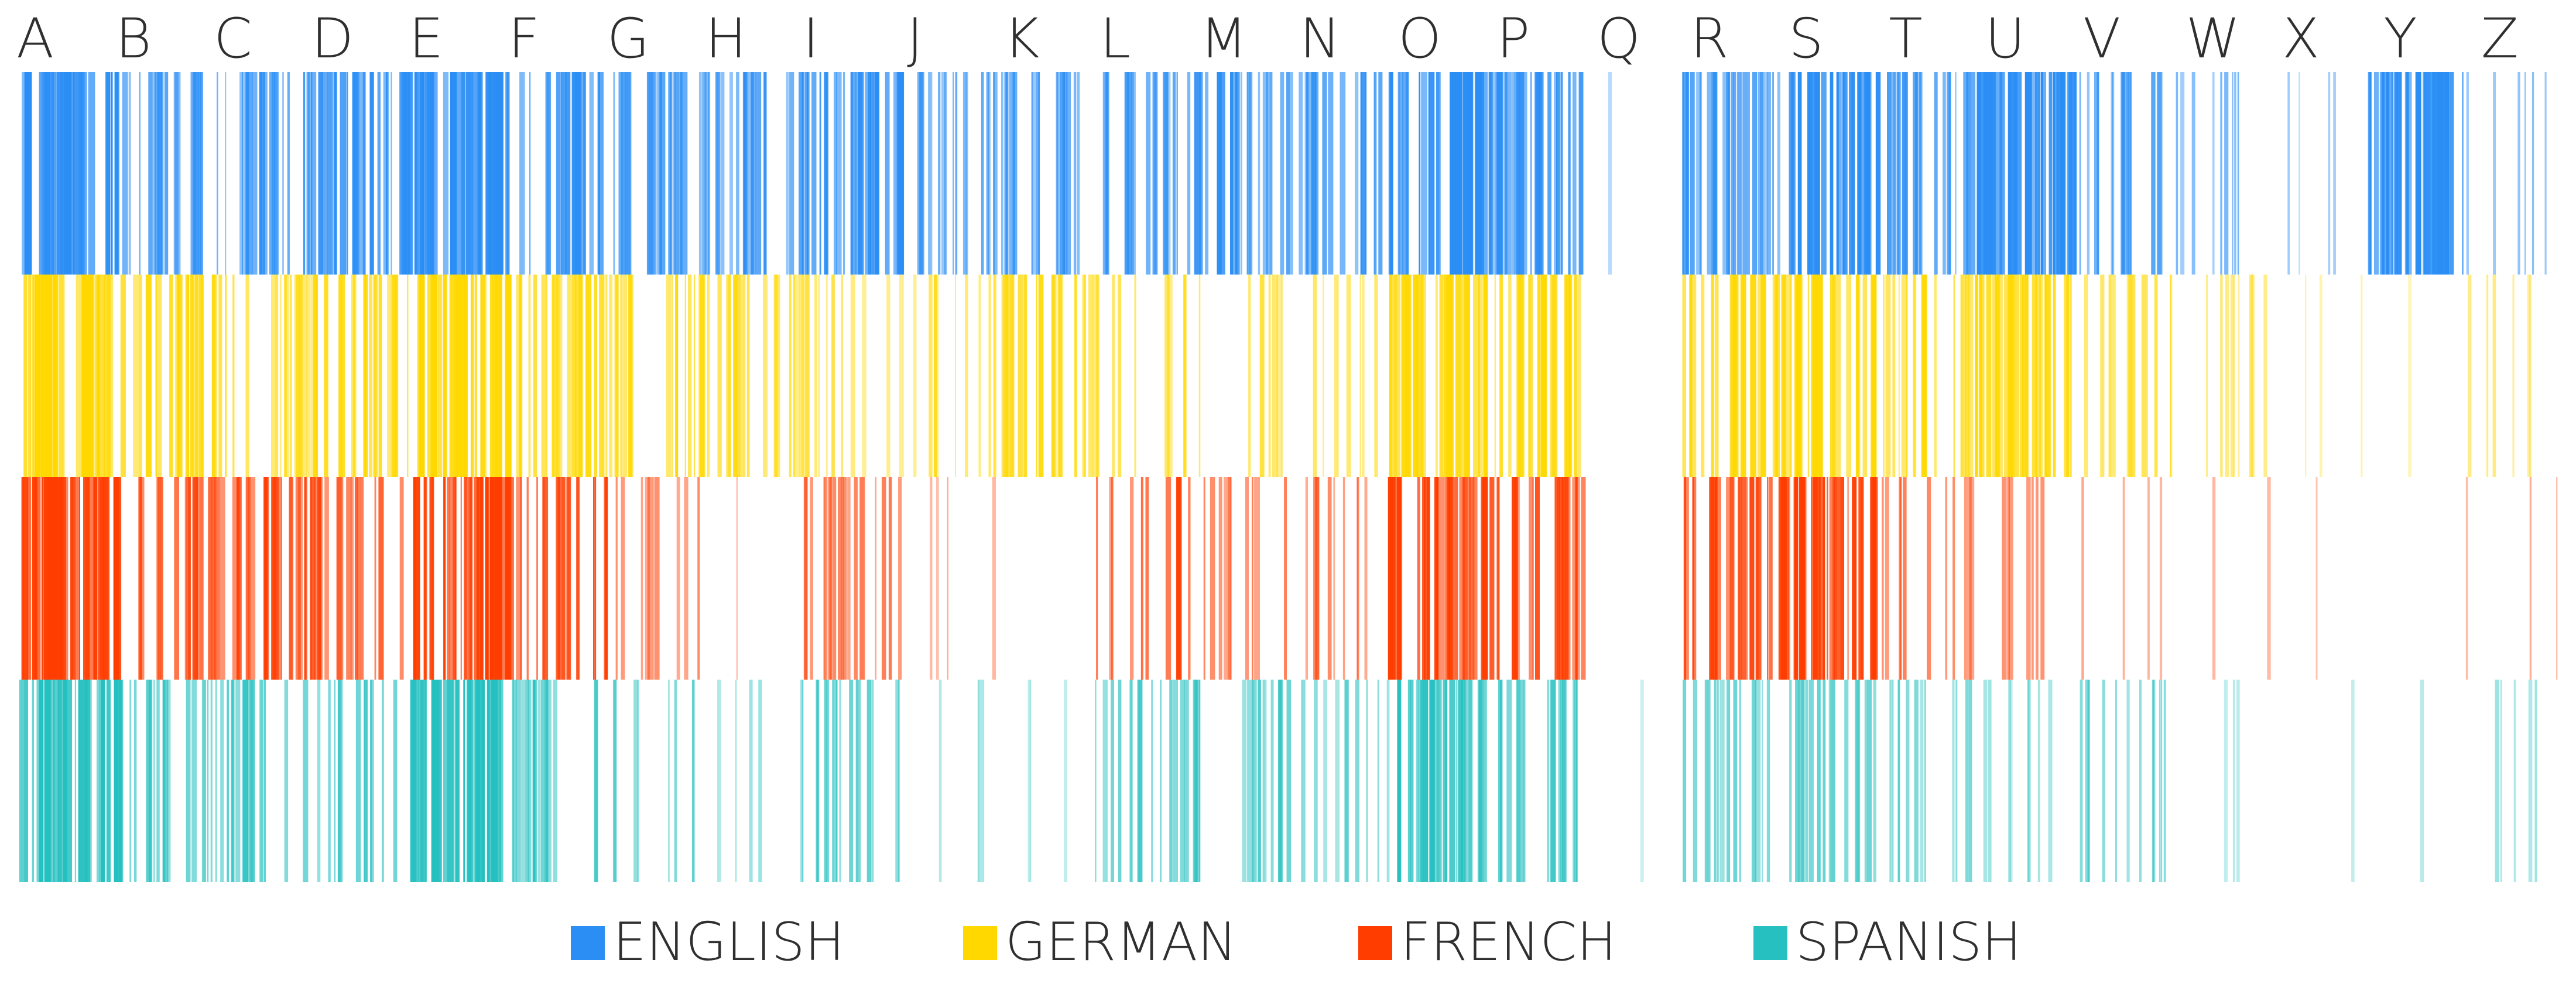  What do you see at coordinates (1768, 781) in the screenshot?
I see `stripe-spanish-r` at bounding box center [1768, 781].